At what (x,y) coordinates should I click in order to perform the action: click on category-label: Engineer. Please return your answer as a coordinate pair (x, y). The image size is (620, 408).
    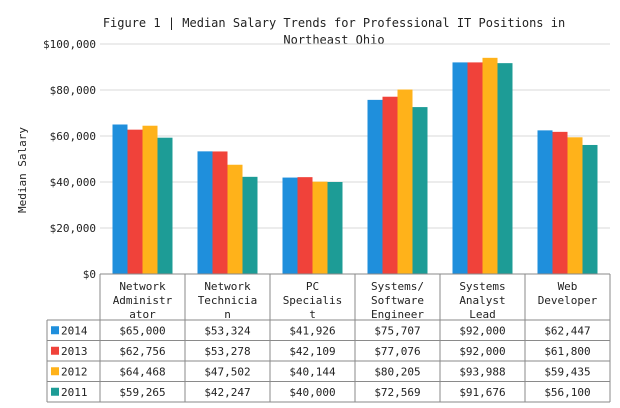
    Looking at the image, I should click on (397, 314).